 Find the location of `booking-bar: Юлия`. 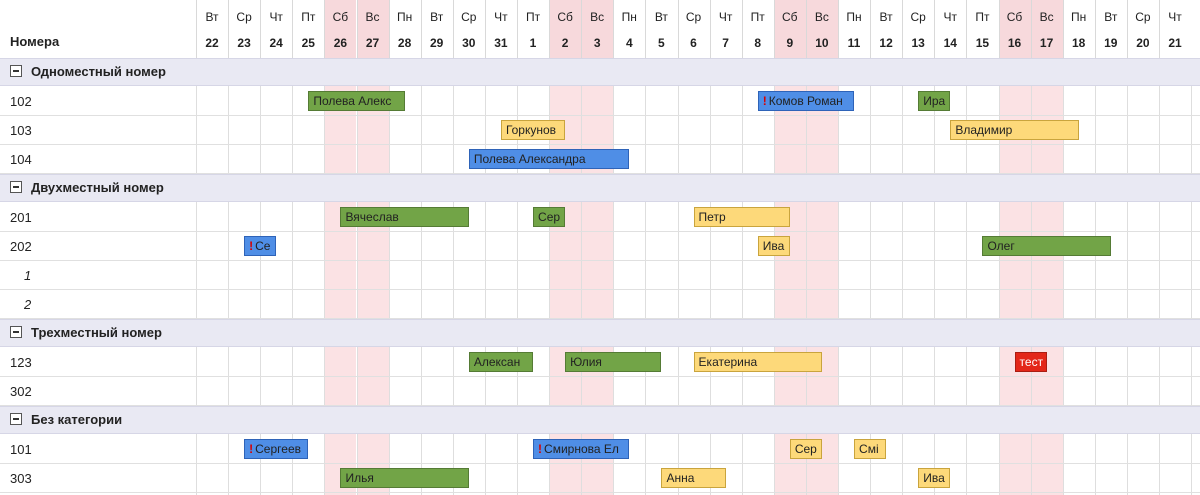

booking-bar: Юлия is located at coordinates (613, 362).